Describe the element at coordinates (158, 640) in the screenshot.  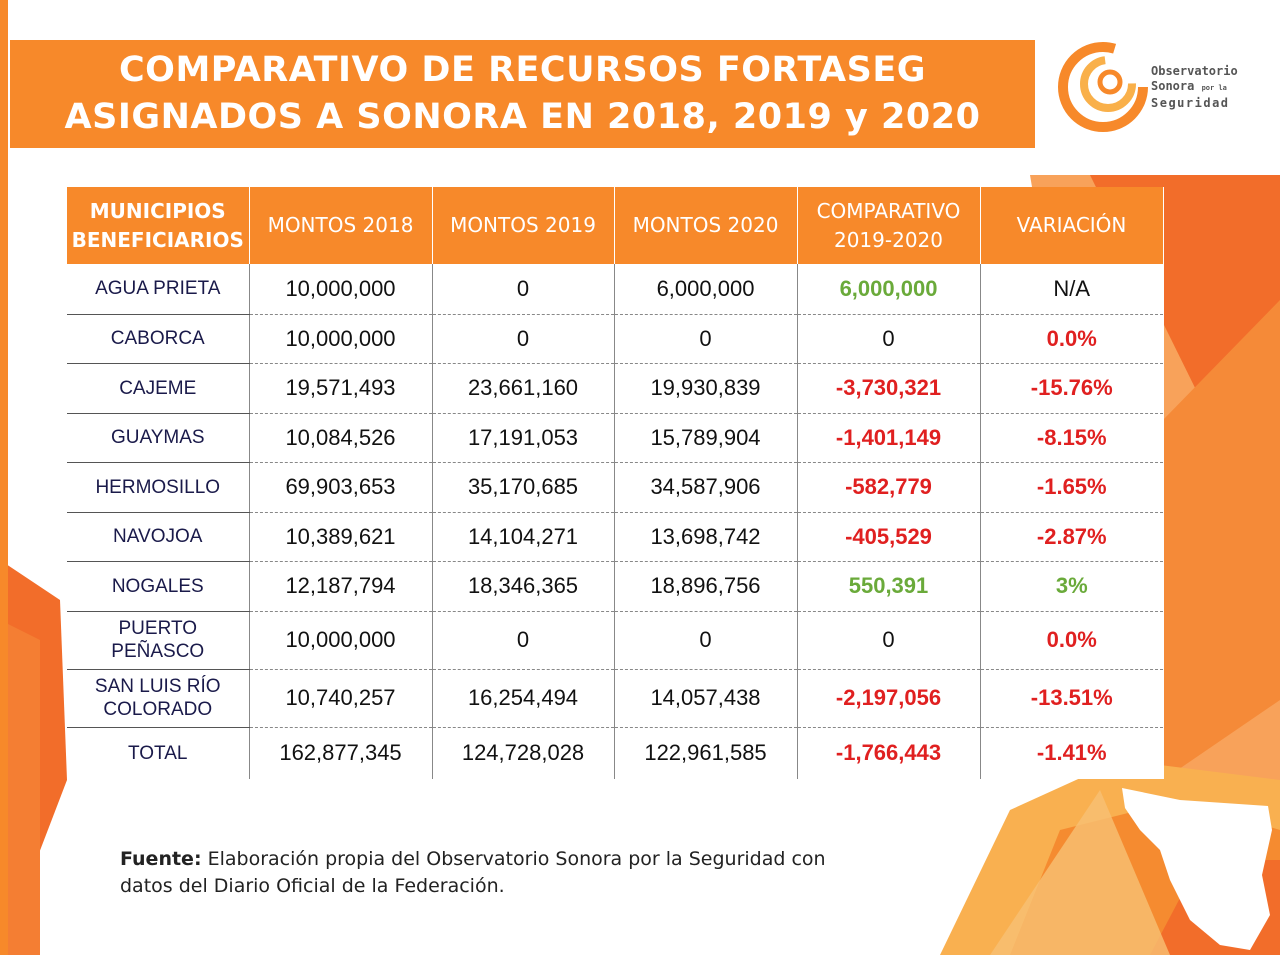
I see `municipio-cell: PUERTO PEÑASCO` at that location.